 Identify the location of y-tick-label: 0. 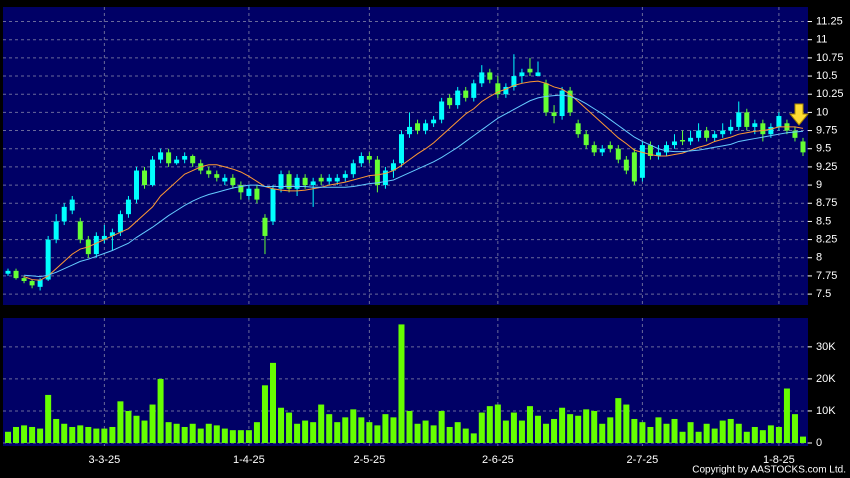
(819, 443).